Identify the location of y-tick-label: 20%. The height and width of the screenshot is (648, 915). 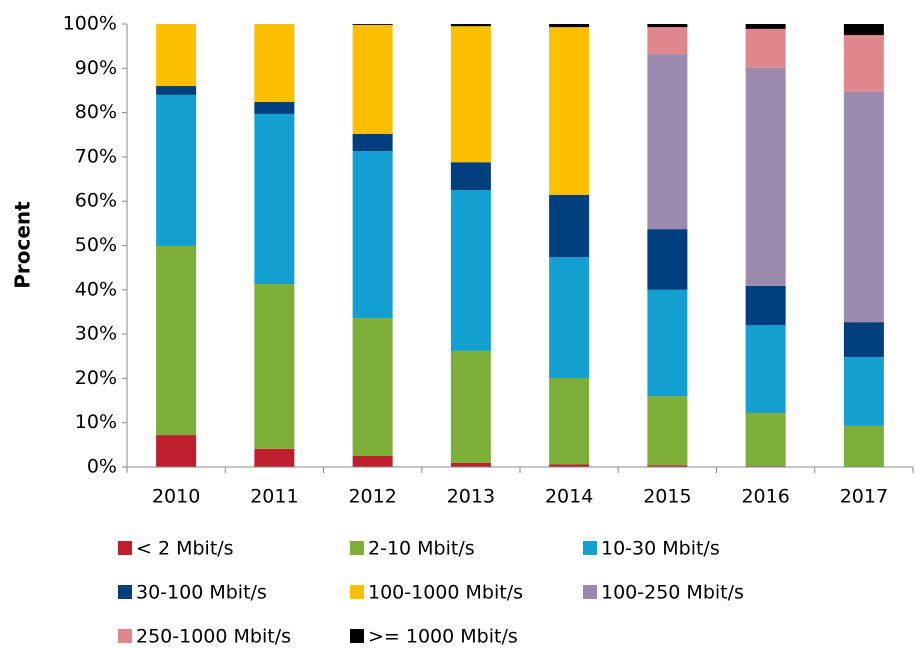
(96, 378).